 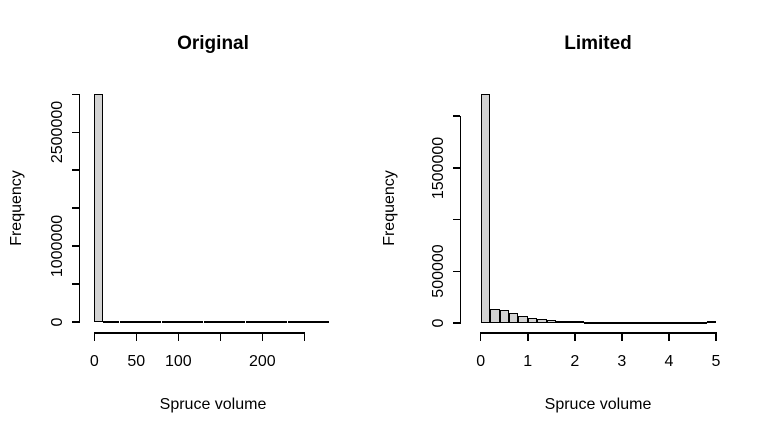 I want to click on x-tick-label: 4, so click(x=669, y=361).